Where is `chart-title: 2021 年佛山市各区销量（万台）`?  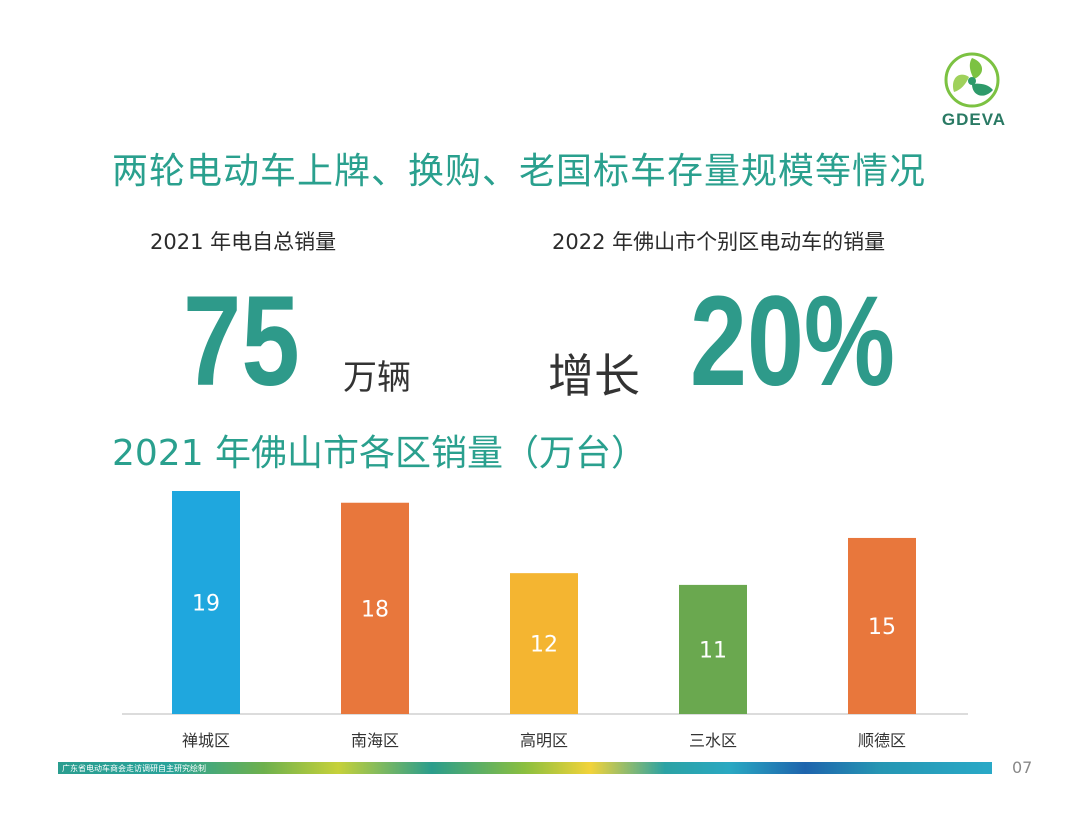
chart-title: 2021 年佛山市各区销量（万台） is located at coordinates (380, 453).